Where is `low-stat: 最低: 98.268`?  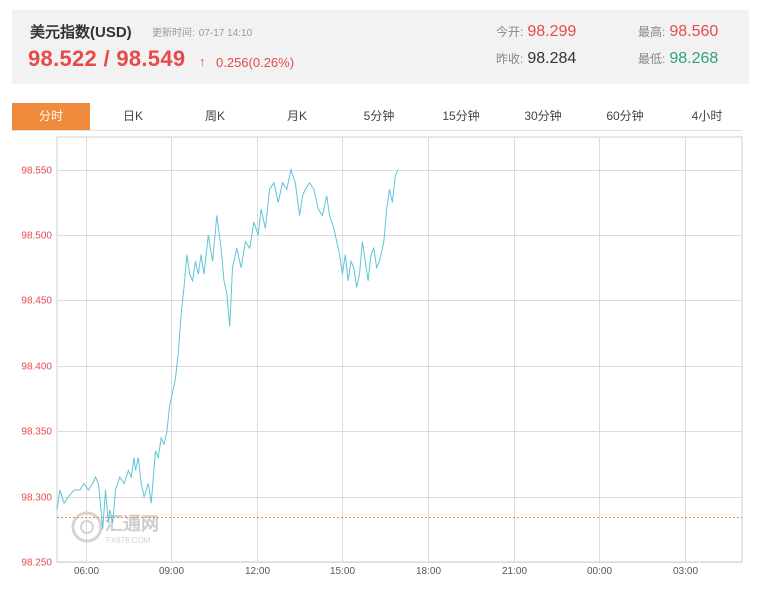 low-stat: 最低: 98.268 is located at coordinates (678, 59).